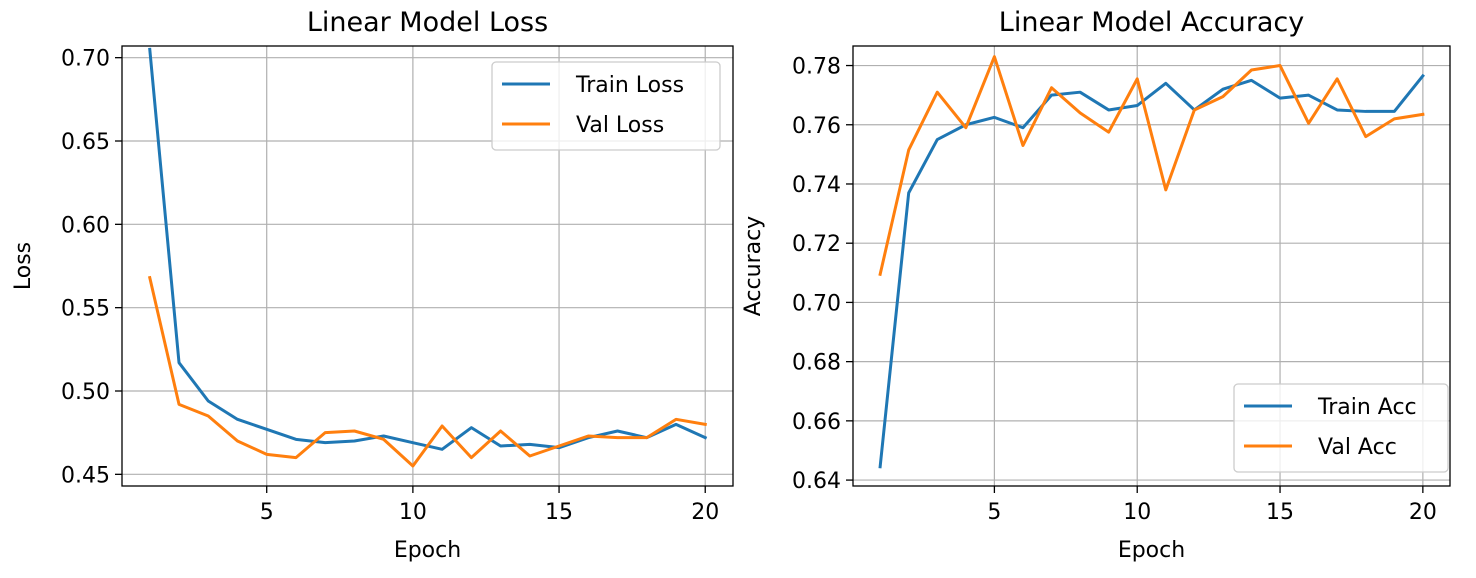 This screenshot has height=578, width=1476. Describe the element at coordinates (1357, 447) in the screenshot. I see `legend-label-val-acc: Val Acc` at that location.